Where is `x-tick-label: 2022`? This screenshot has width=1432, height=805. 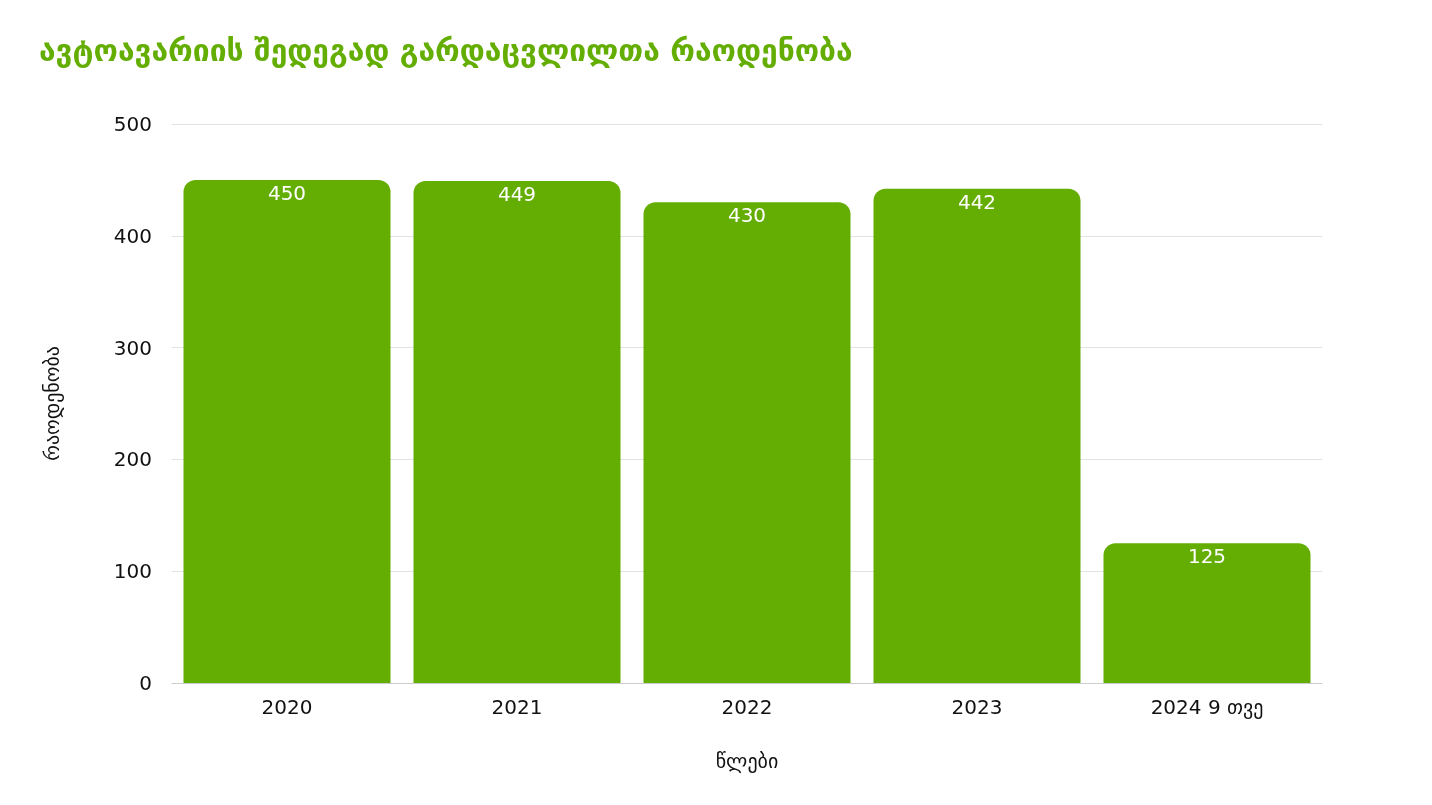 x-tick-label: 2022 is located at coordinates (747, 707).